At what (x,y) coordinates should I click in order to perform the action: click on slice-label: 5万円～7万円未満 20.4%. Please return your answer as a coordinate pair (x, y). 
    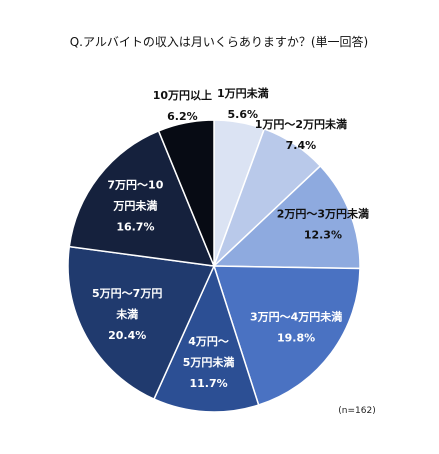
    Looking at the image, I should click on (127, 314).